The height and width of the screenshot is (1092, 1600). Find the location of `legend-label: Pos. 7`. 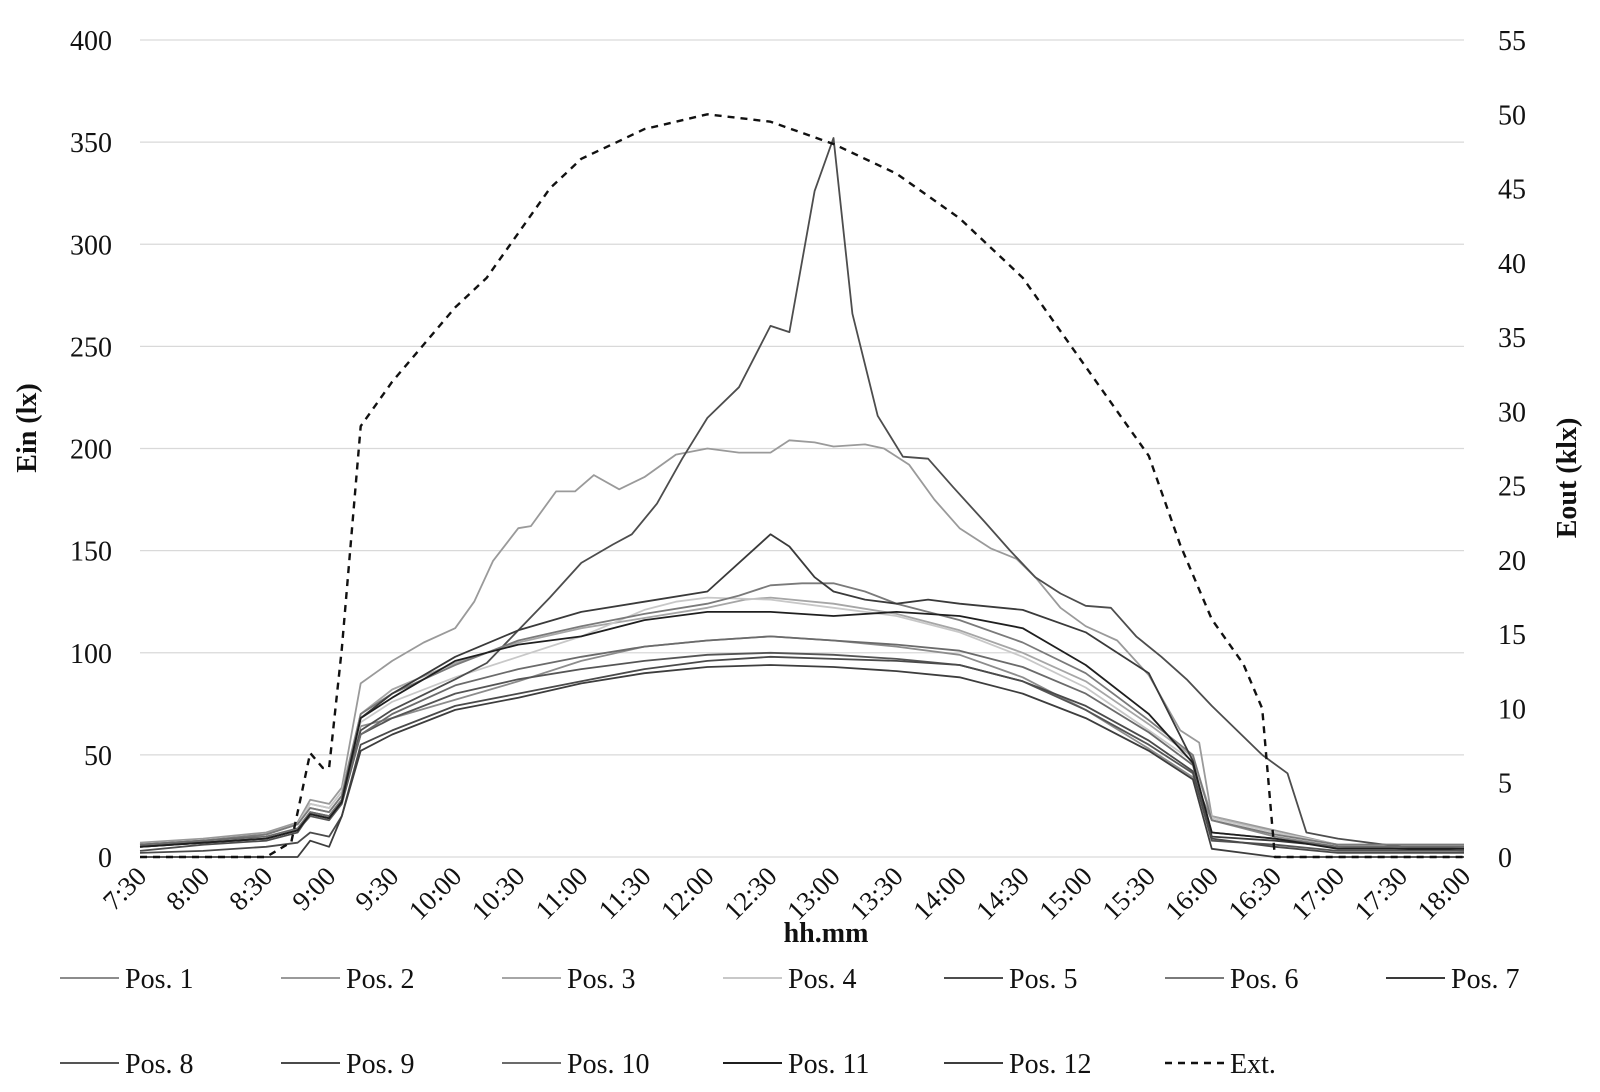

legend-label: Pos. 7 is located at coordinates (1485, 979).